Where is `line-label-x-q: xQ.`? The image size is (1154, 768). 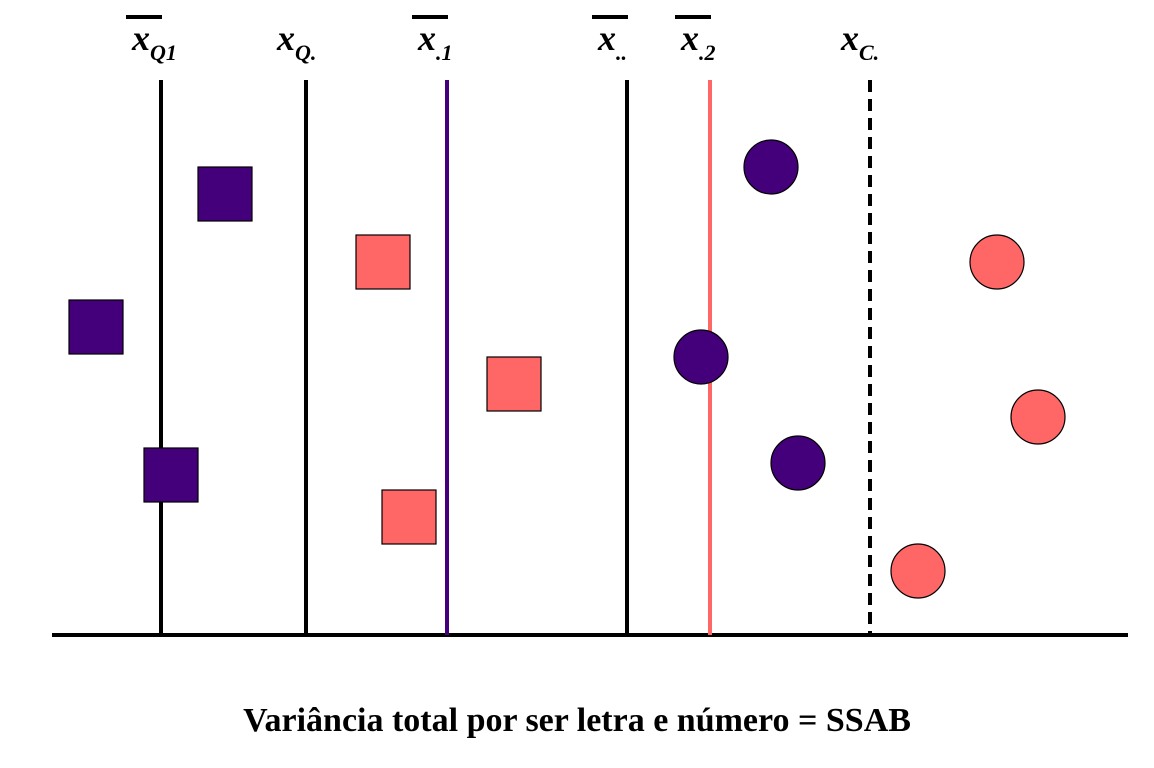 line-label-x-q: xQ. is located at coordinates (296, 41).